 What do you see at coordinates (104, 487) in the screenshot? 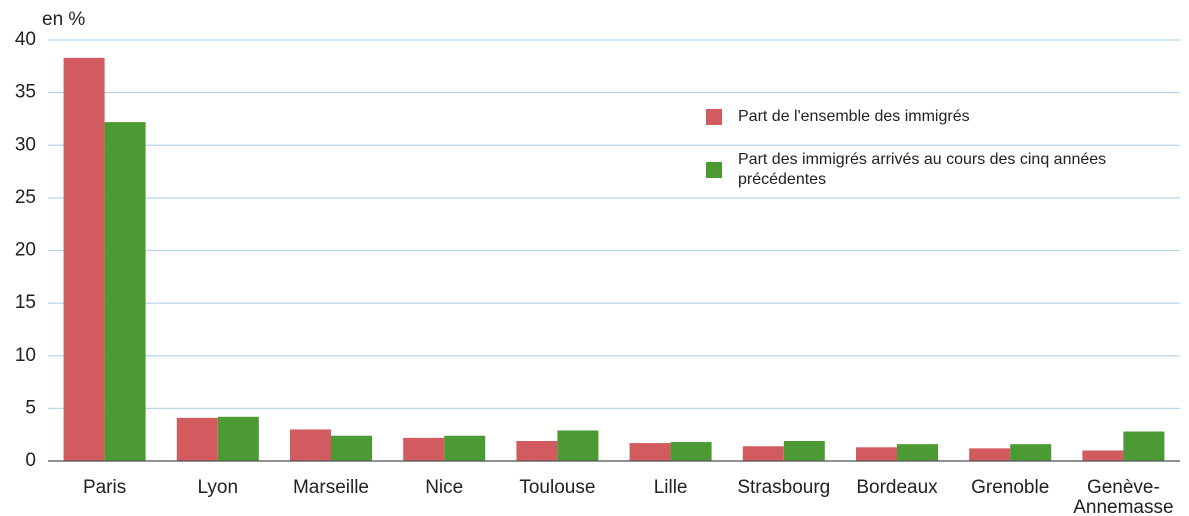
I see `x-tick-label: Paris` at bounding box center [104, 487].